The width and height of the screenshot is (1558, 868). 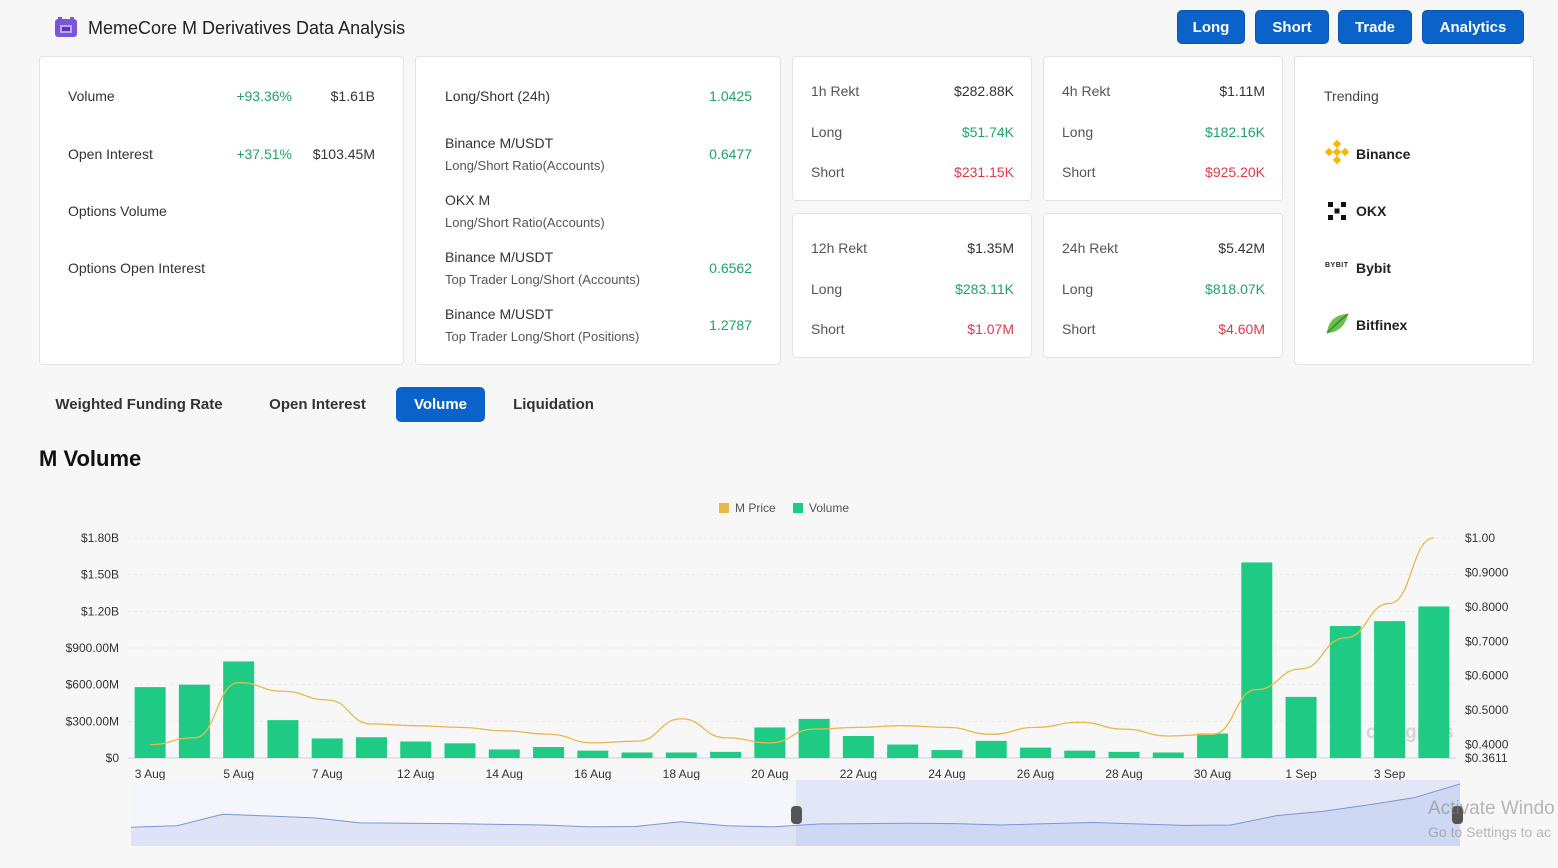 I want to click on rekt-label: 4h Rekt, so click(x=1086, y=91).